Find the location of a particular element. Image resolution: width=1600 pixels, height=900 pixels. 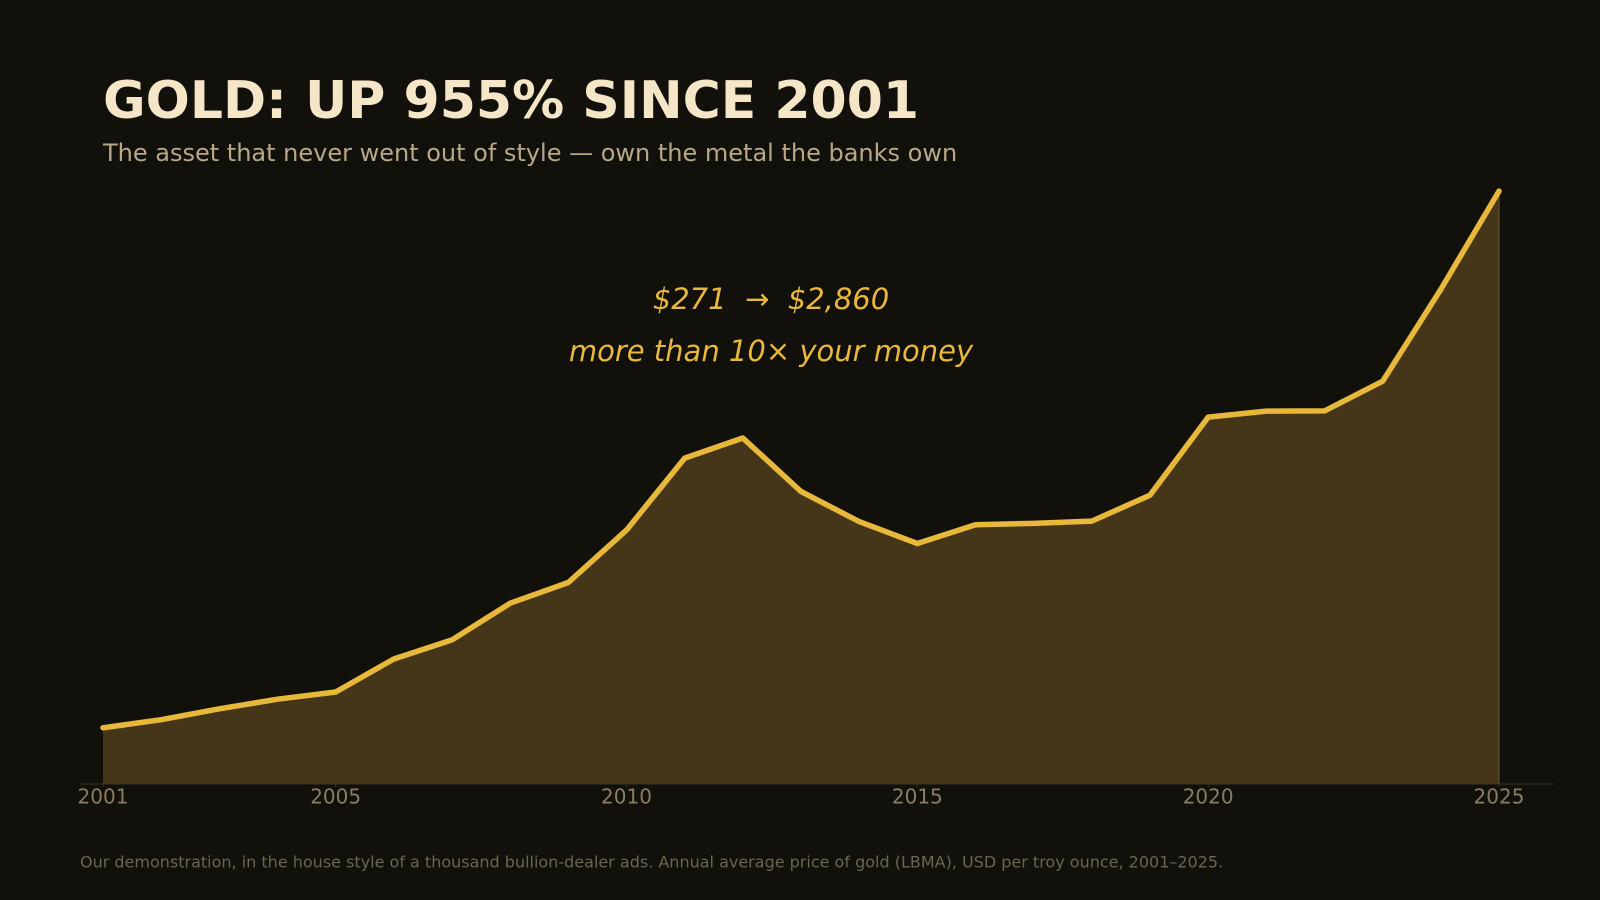

chart-title: GOLD: UP 955% SINCE 2001 is located at coordinates (511, 101).